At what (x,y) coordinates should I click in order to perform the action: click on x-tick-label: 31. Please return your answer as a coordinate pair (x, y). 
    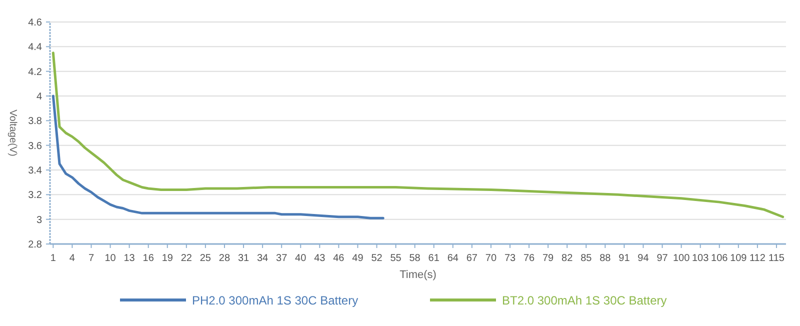
    Looking at the image, I should click on (244, 258).